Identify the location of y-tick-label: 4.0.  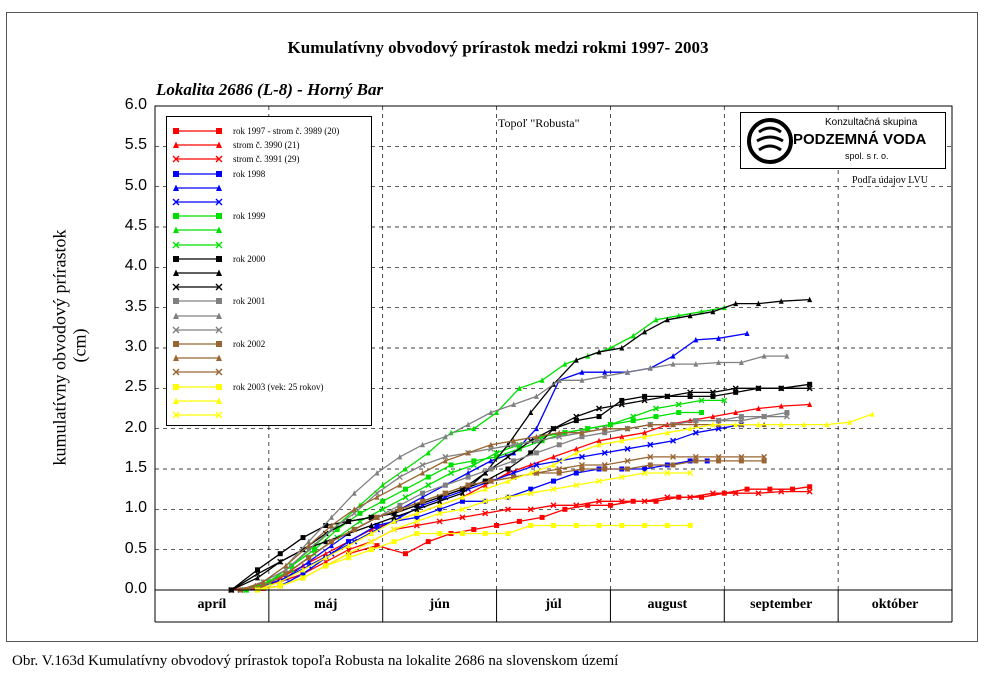
(135, 266).